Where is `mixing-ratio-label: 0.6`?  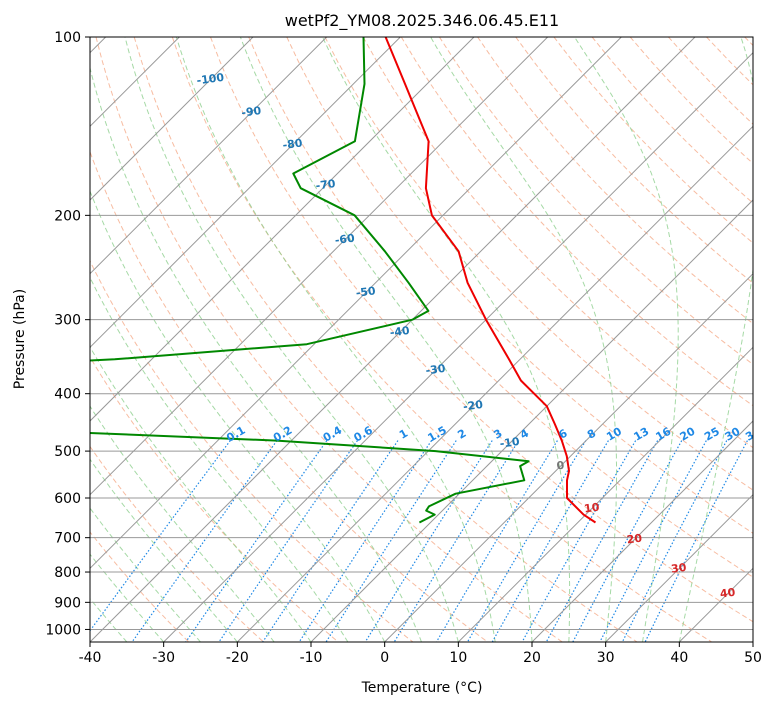 mixing-ratio-label: 0.6 is located at coordinates (363, 433).